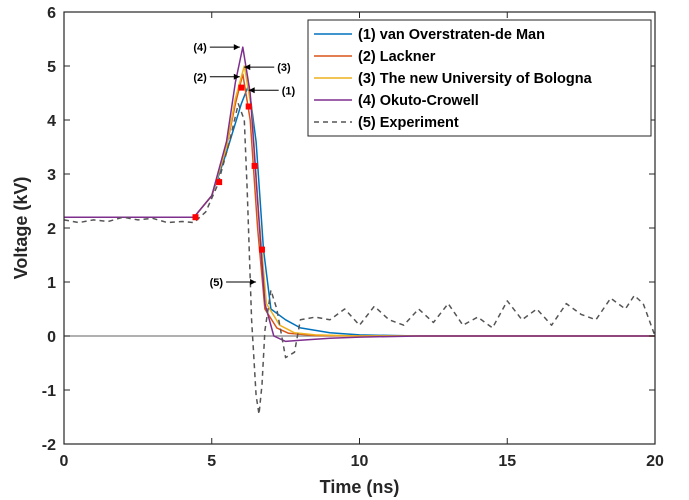 The image size is (689, 500). What do you see at coordinates (217, 283) in the screenshot?
I see `annotation-label: (5)` at bounding box center [217, 283].